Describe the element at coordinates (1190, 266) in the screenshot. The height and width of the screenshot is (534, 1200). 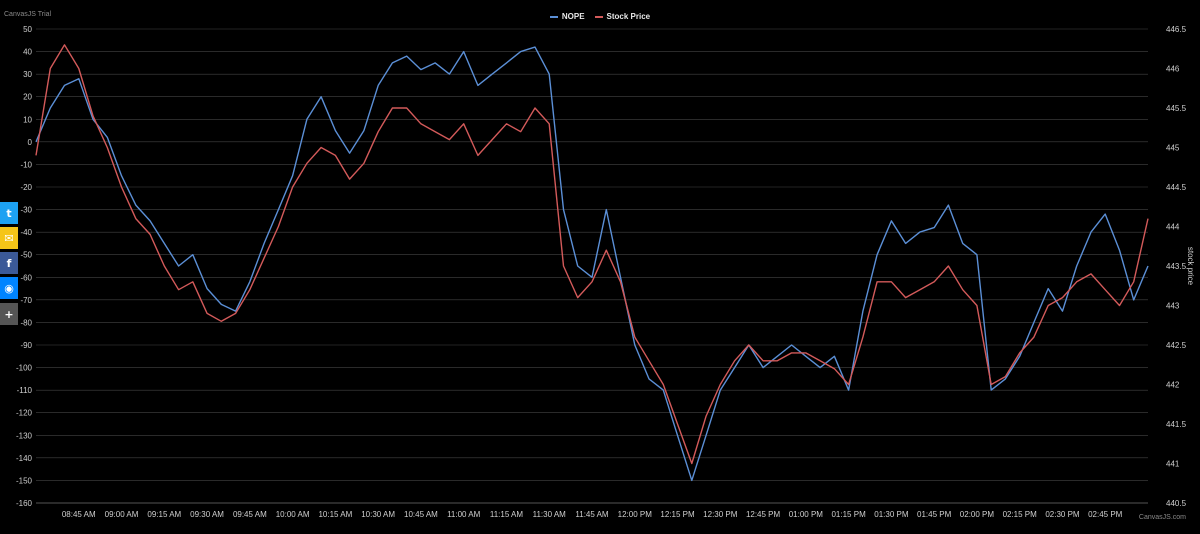
I see `y-right-axis-title: stock price` at that location.